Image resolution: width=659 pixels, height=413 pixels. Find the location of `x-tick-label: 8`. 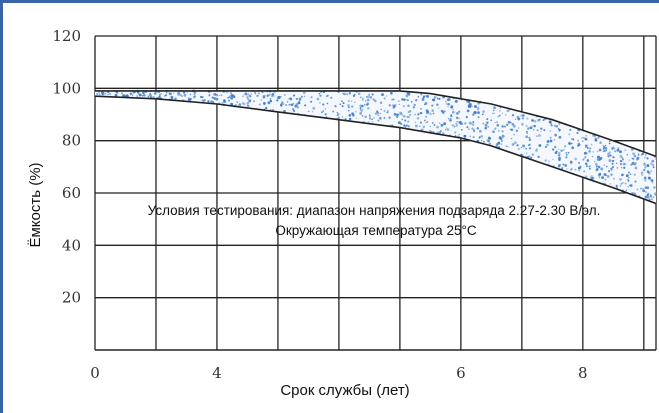

x-tick-label: 8 is located at coordinates (583, 373).